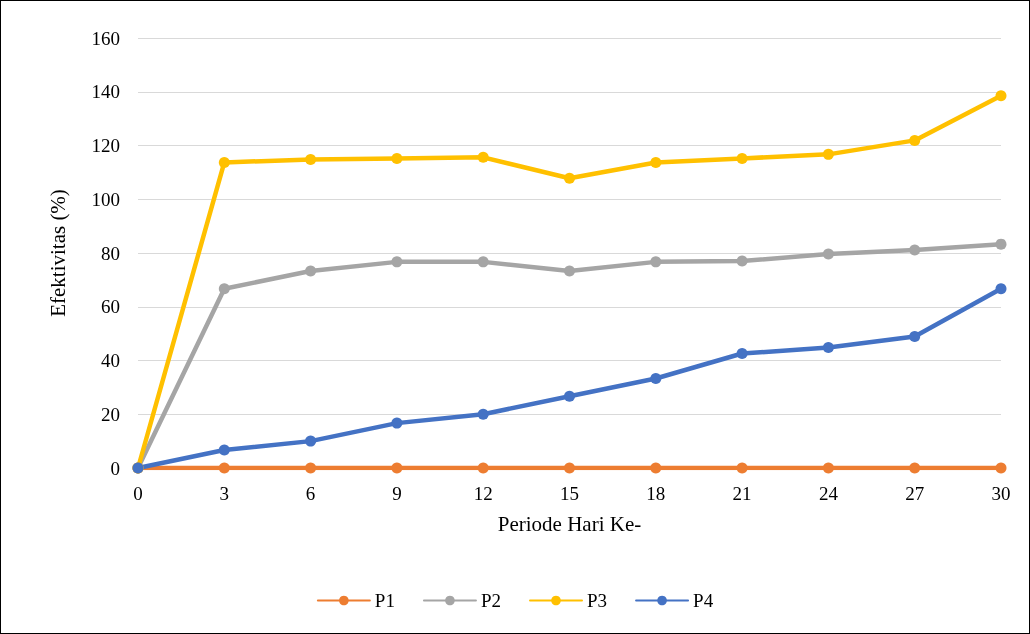 The image size is (1030, 634). What do you see at coordinates (105, 145) in the screenshot?
I see `y-tick-label: 120` at bounding box center [105, 145].